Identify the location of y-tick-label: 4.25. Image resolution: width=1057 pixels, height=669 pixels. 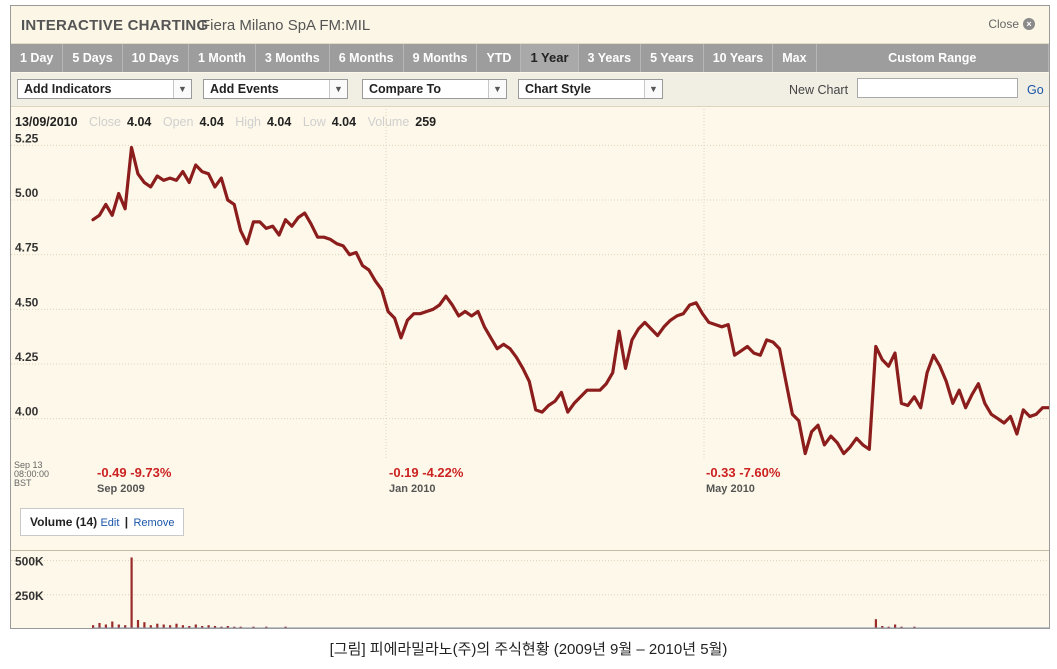
(27, 357).